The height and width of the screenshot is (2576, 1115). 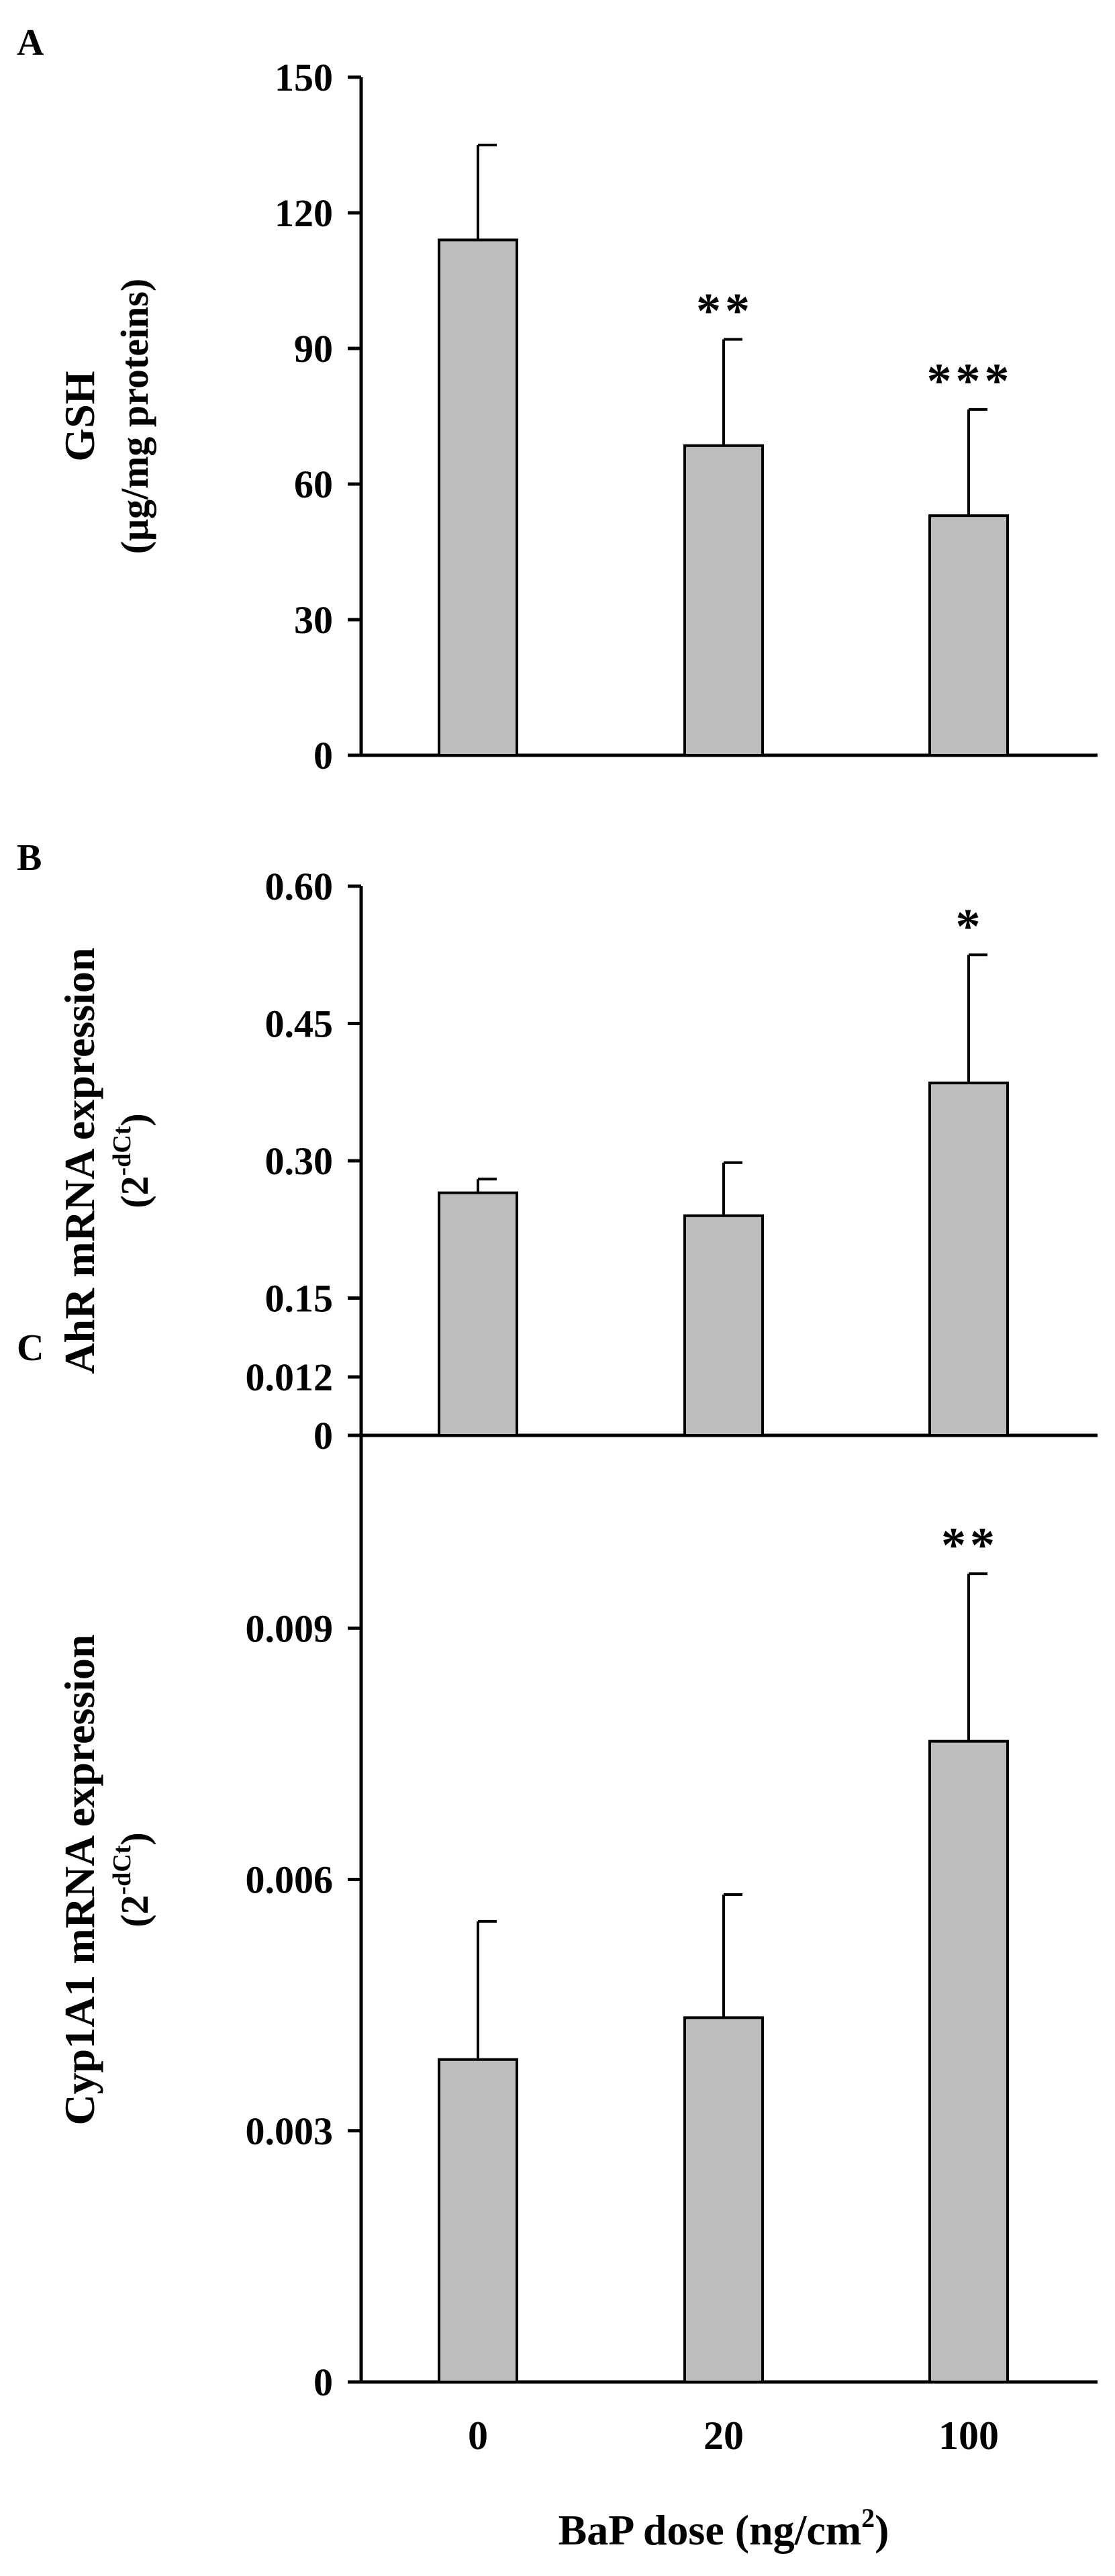 What do you see at coordinates (970, 382) in the screenshot?
I see `significance-mark: ***` at bounding box center [970, 382].